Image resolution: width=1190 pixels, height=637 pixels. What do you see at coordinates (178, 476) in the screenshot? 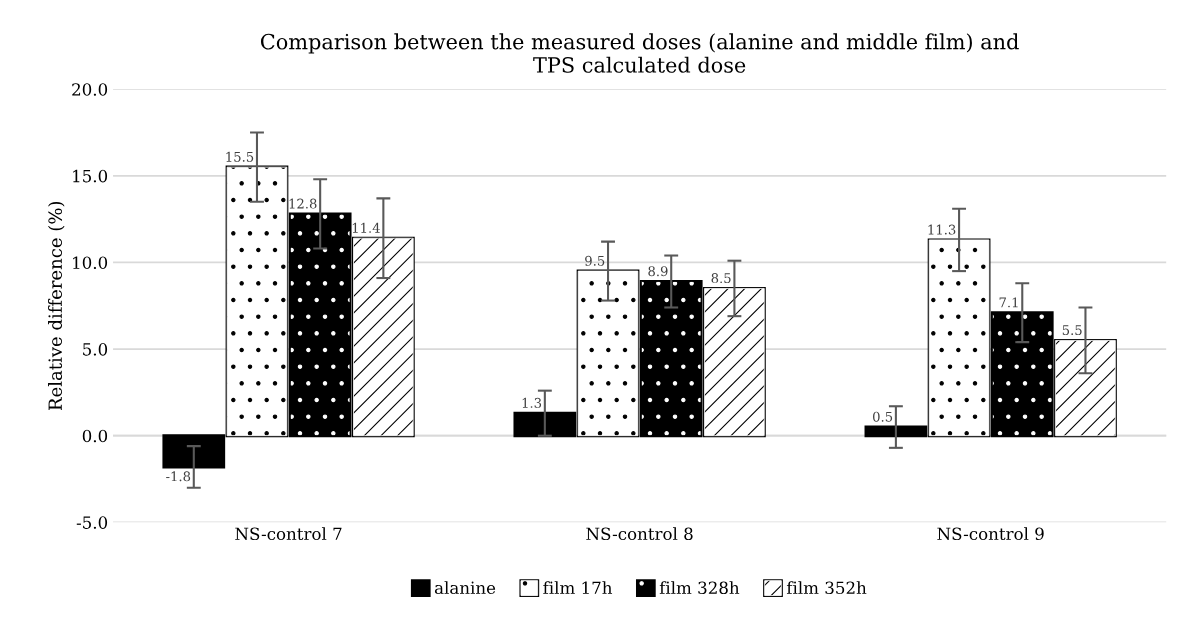
I see `data-label: -1.8` at bounding box center [178, 476].